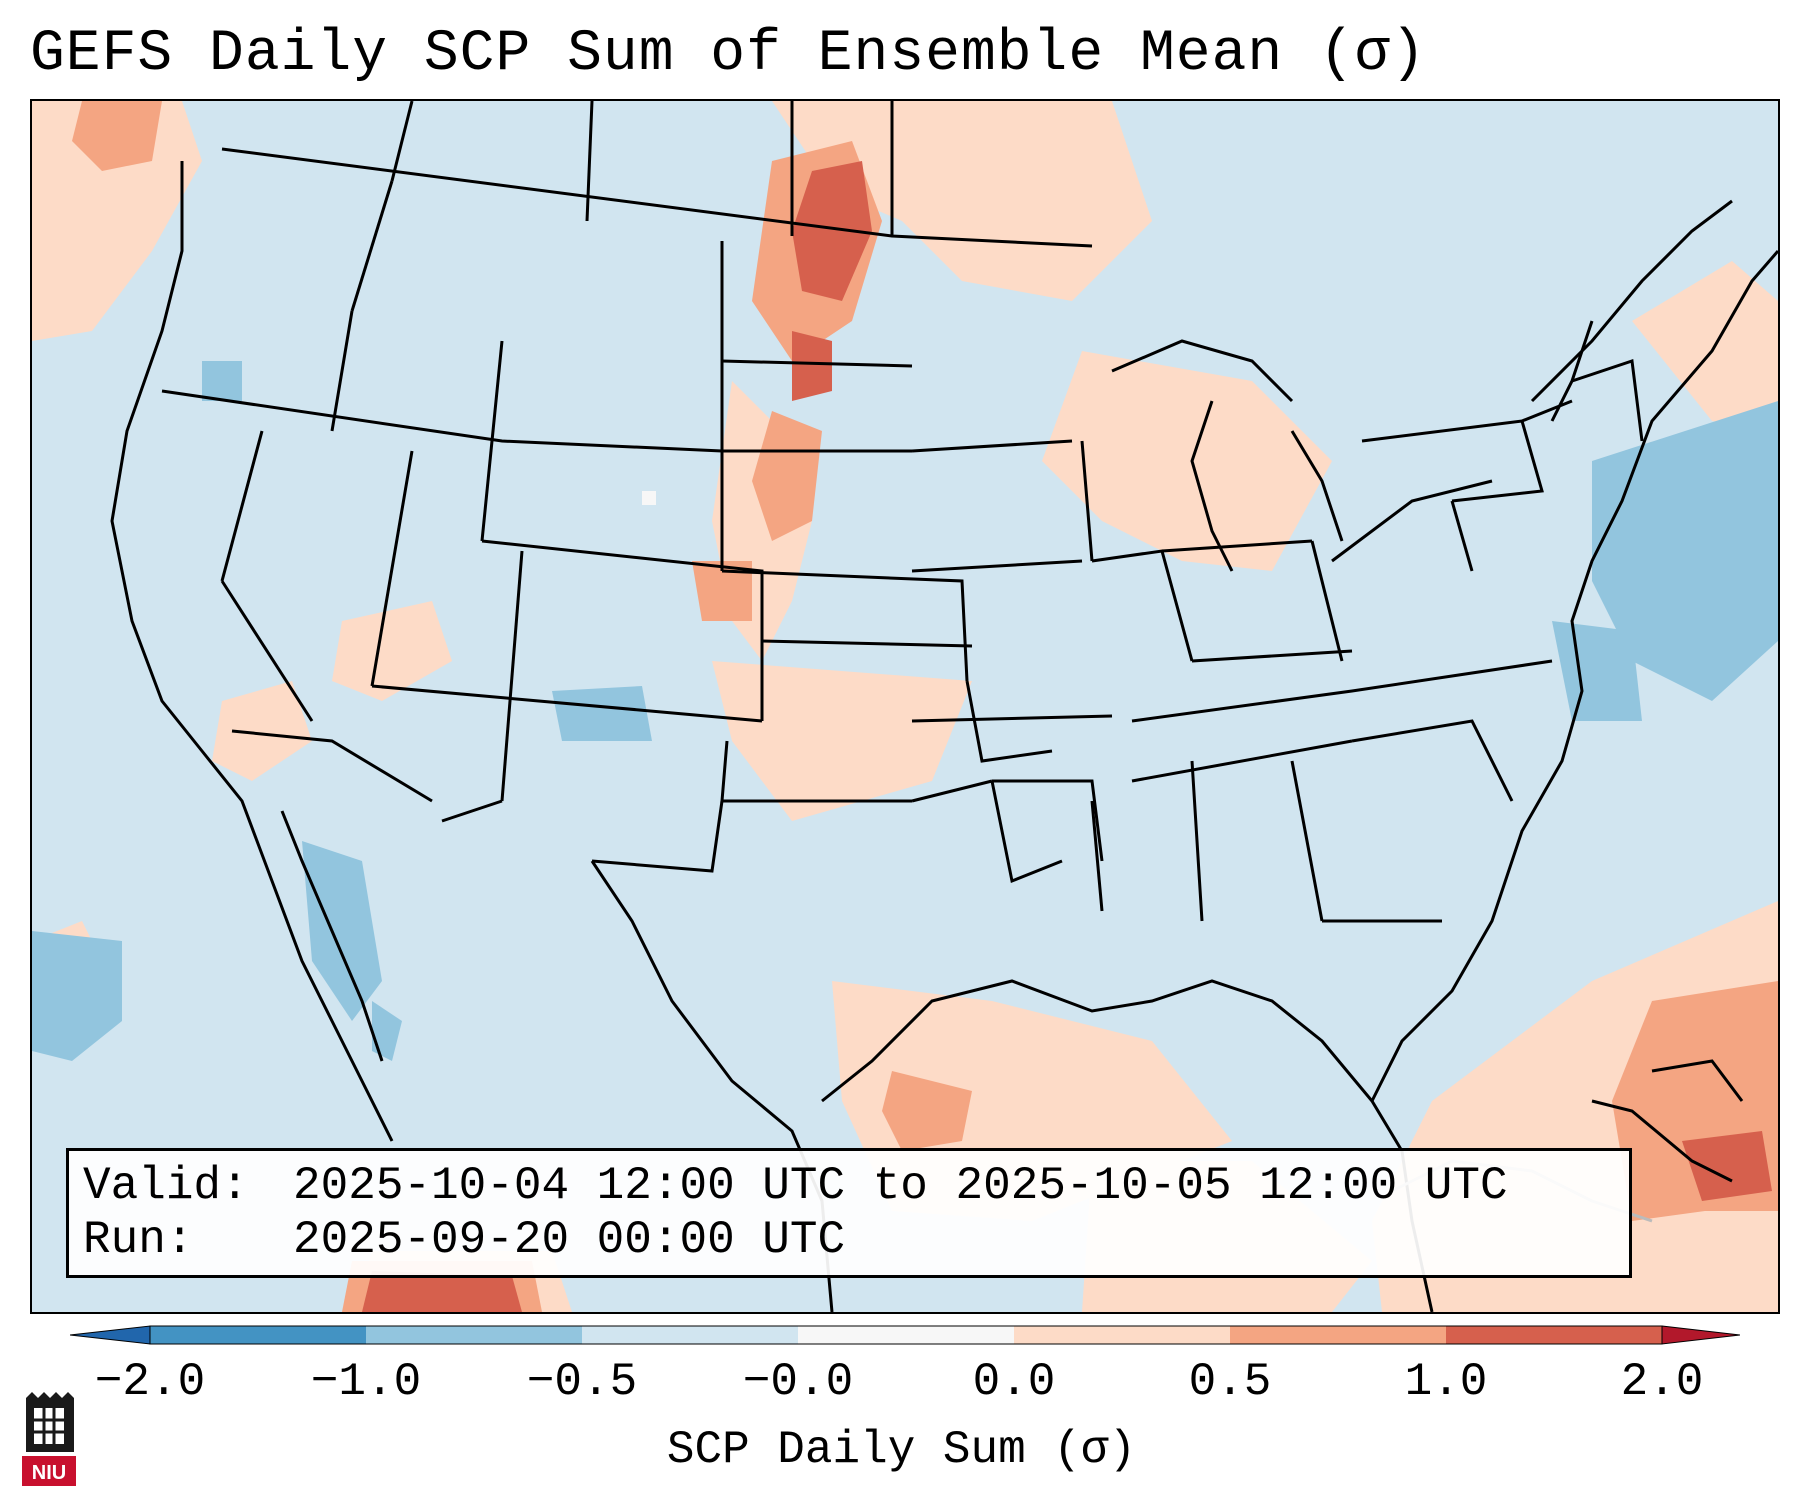 This screenshot has height=1506, width=1803. Describe the element at coordinates (1700, 1335) in the screenshot. I see `colorbar-extend-high` at that location.